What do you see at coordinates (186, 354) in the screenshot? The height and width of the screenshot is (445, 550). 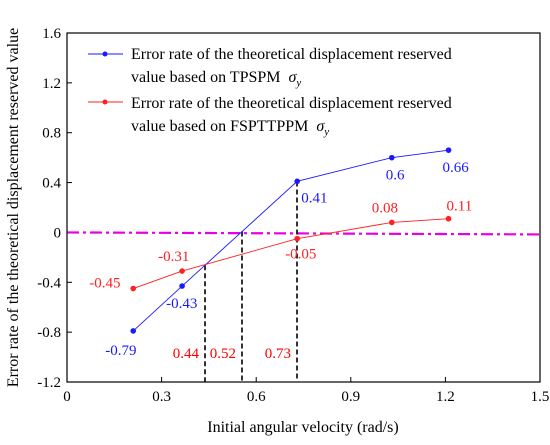 I see `vertical-marker-label: 0.44` at bounding box center [186, 354].